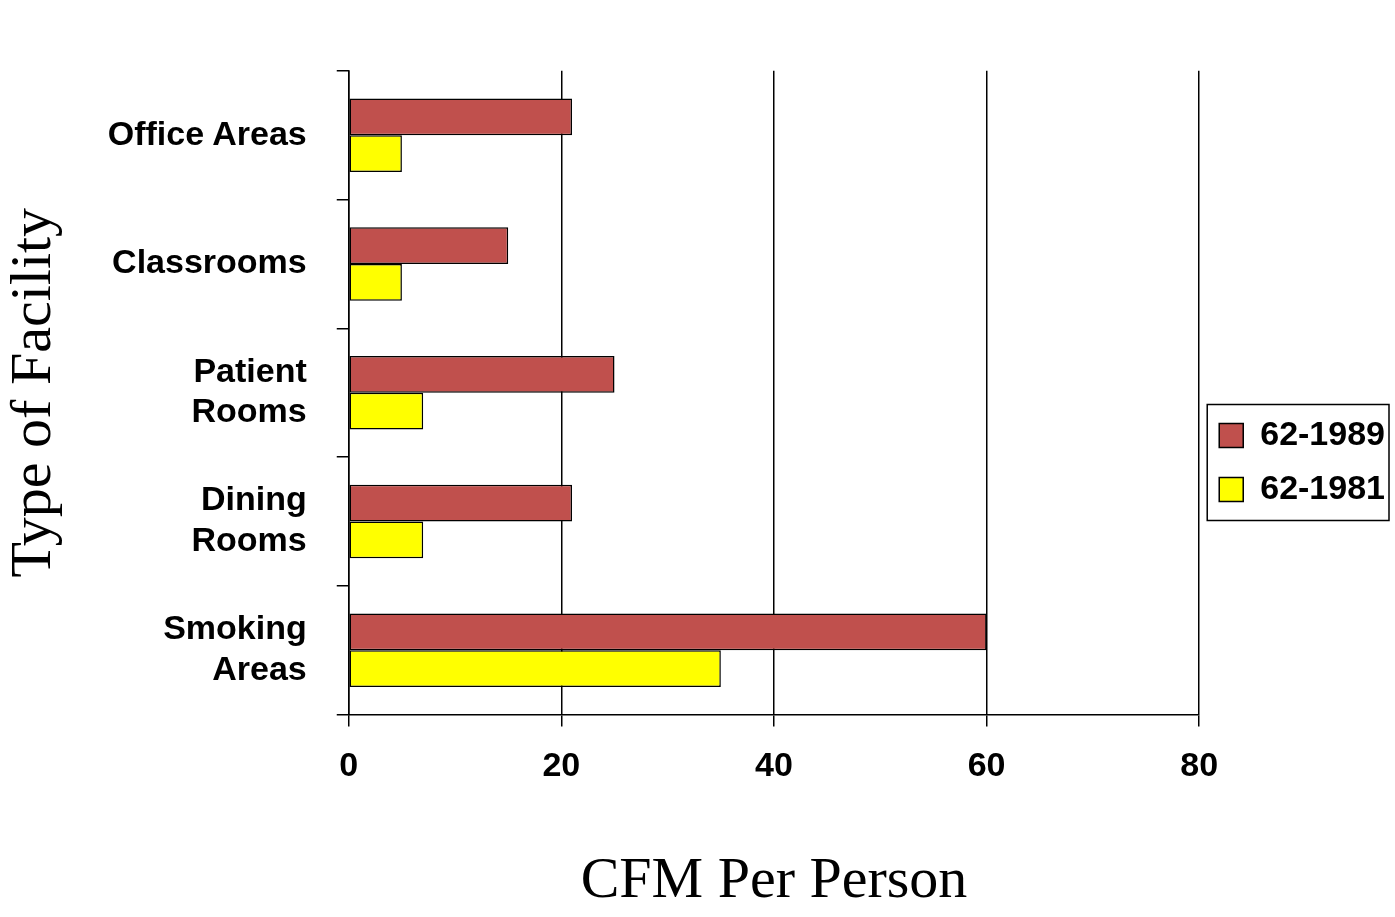 The height and width of the screenshot is (917, 1395). Describe the element at coordinates (1322, 486) in the screenshot. I see `legend-label: 62-1981` at that location.